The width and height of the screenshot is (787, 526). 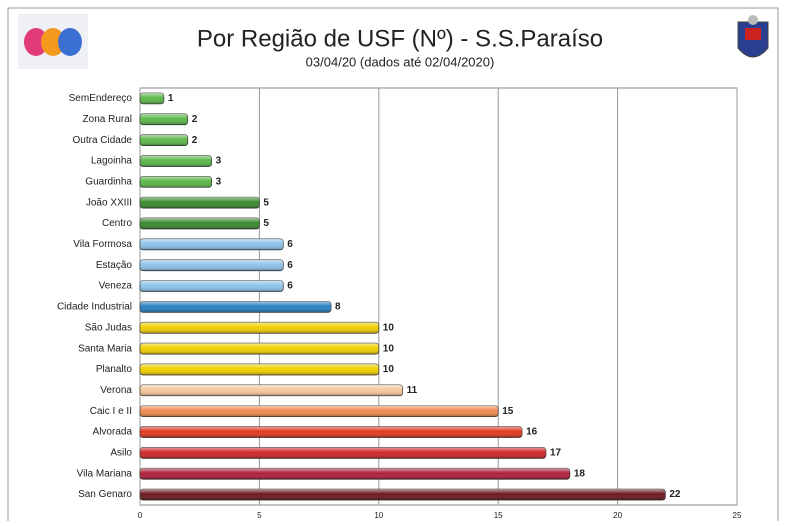 I want to click on right-logo, so click(x=753, y=36).